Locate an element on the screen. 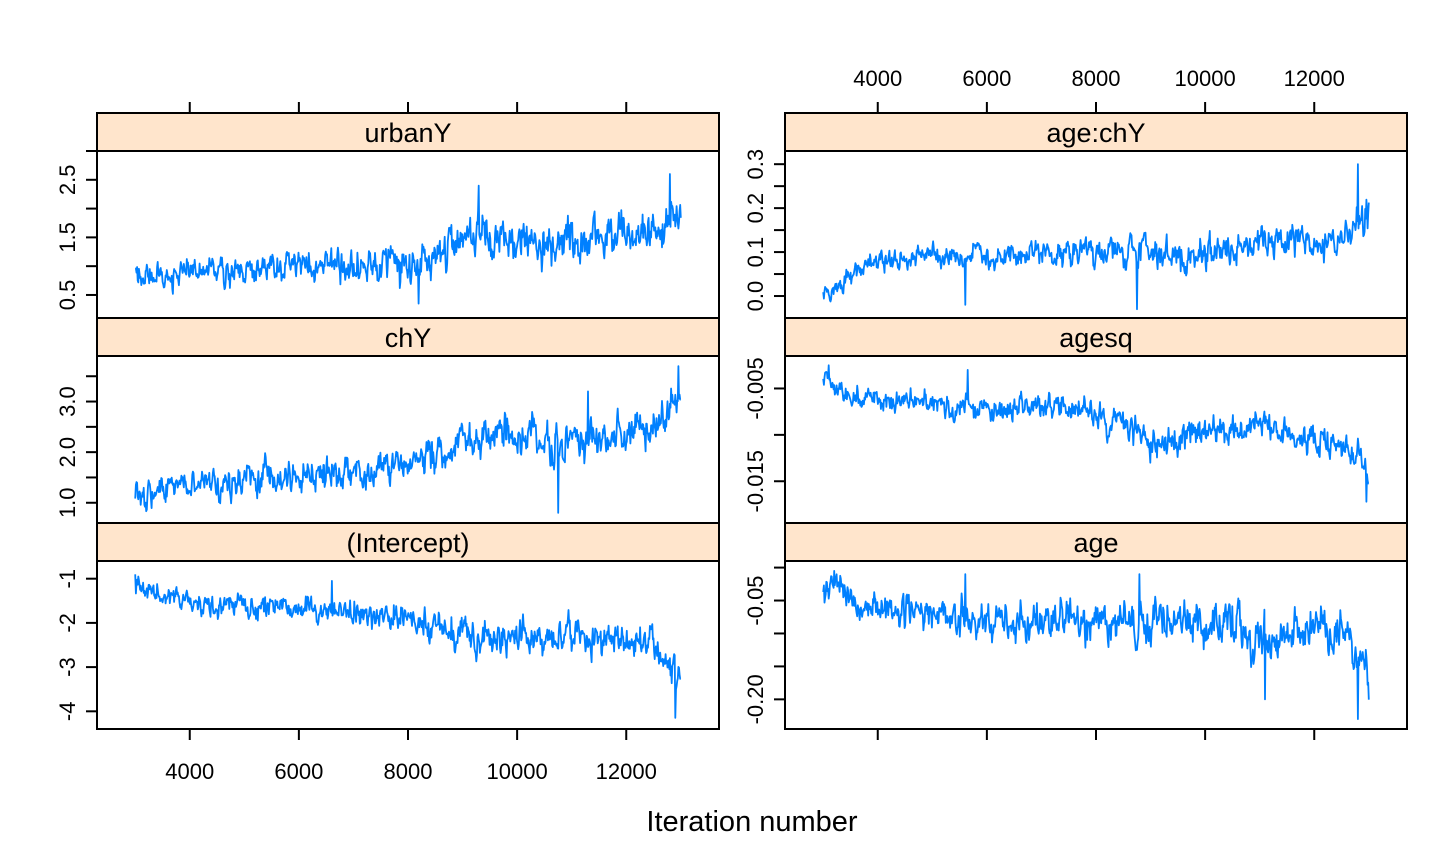 This screenshot has height=864, width=1440. x-tick-label-left-bottom: 8000 is located at coordinates (408, 771).